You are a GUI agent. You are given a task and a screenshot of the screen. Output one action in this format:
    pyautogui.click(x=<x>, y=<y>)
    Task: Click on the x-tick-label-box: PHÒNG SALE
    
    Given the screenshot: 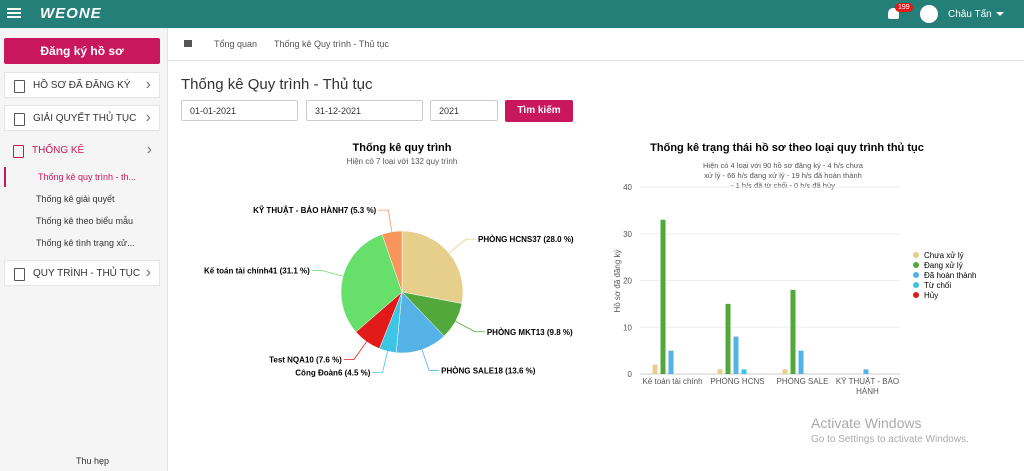 What is the action you would take?
    pyautogui.click(x=802, y=381)
    